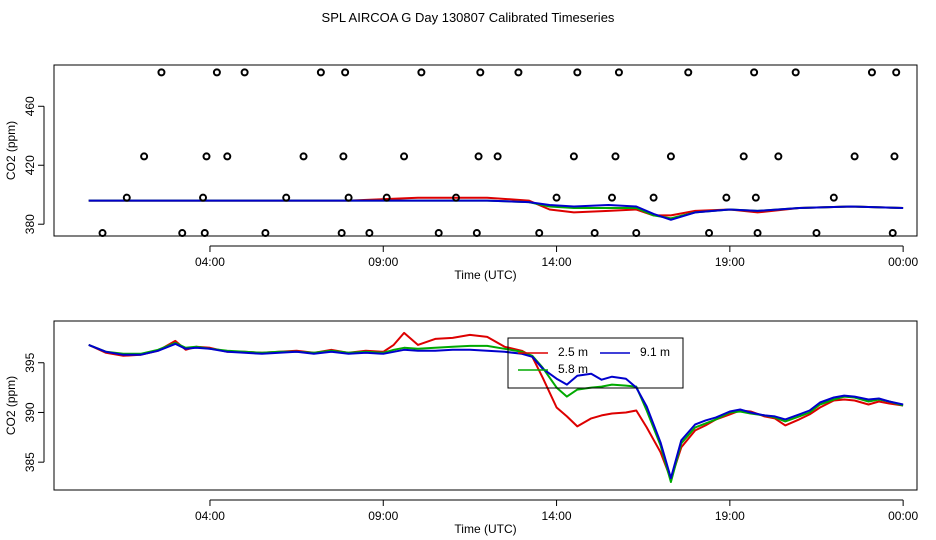 The width and height of the screenshot is (936, 540). I want to click on y-tick-label: 390, so click(30, 412).